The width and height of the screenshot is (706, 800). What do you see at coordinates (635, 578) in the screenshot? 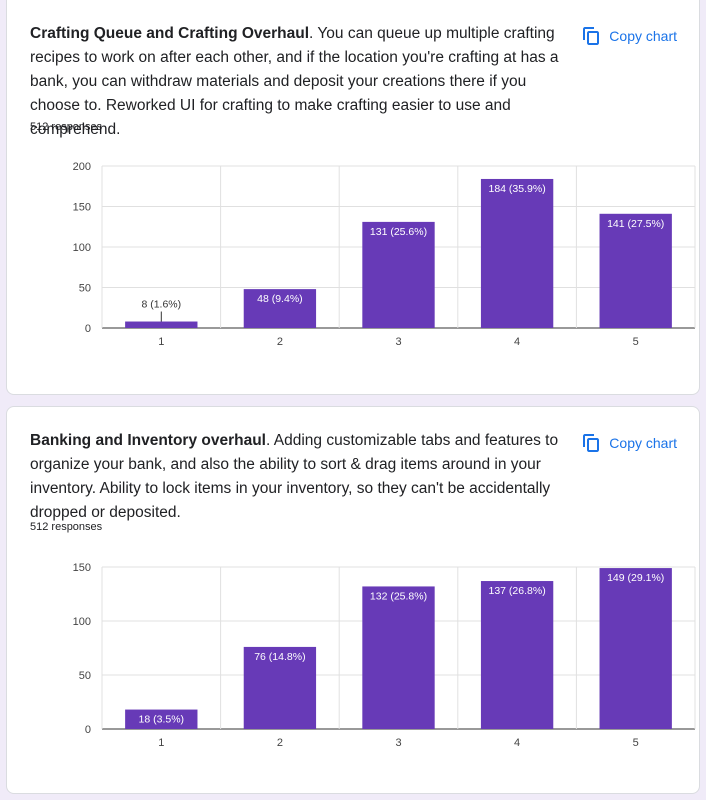
I see `data-label: 149 (29.1%)` at bounding box center [635, 578].